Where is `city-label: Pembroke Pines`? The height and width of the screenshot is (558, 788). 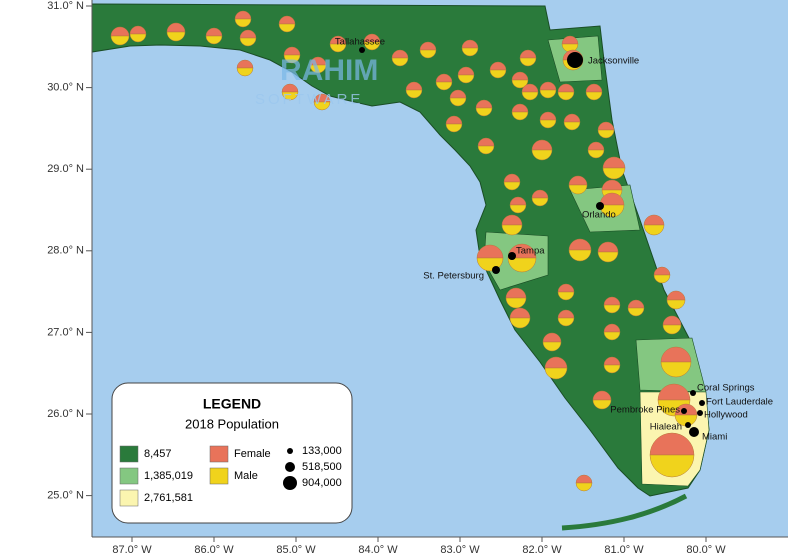
city-label: Pembroke Pines is located at coordinates (645, 410).